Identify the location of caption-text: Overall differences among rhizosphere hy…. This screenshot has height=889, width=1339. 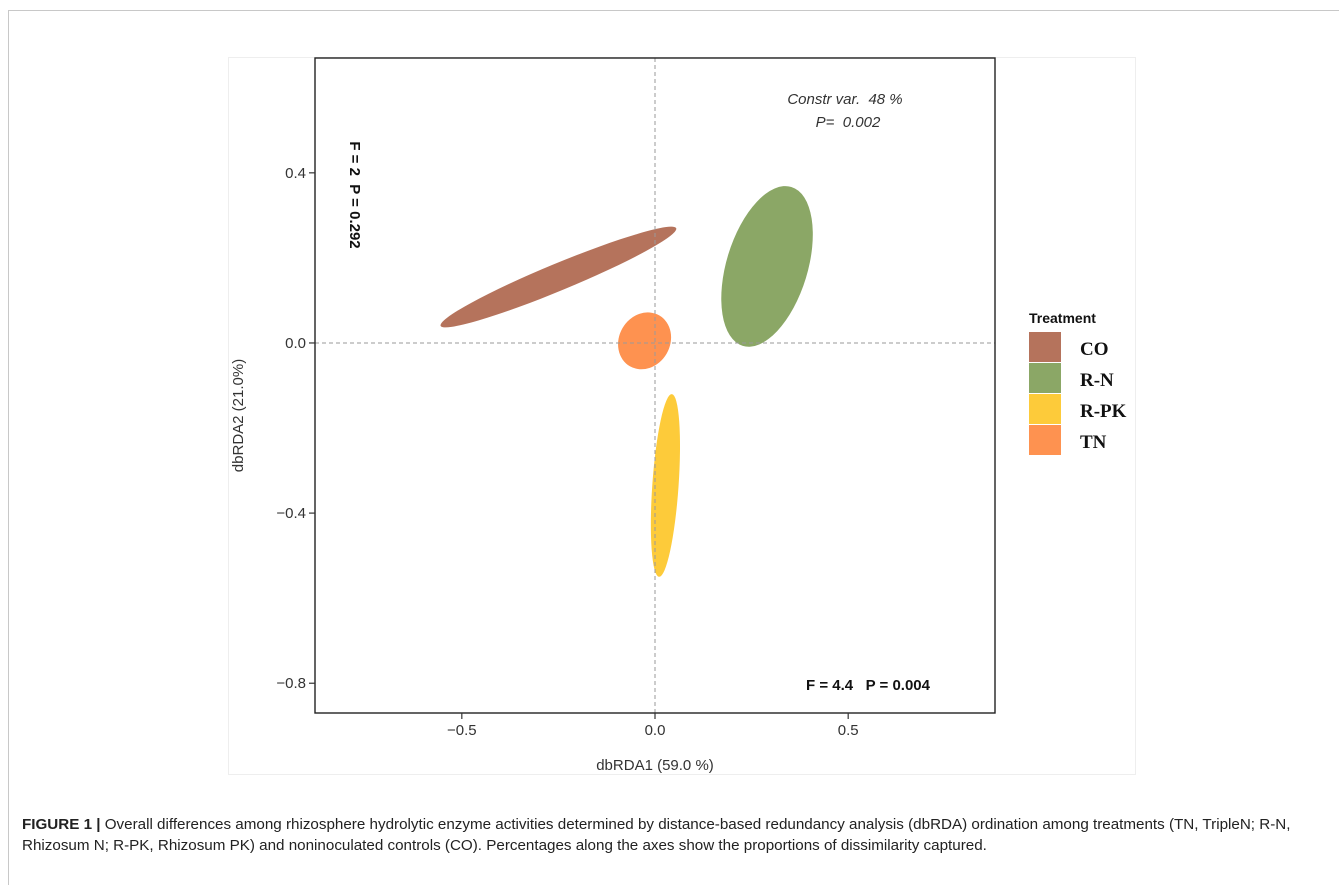
(656, 835).